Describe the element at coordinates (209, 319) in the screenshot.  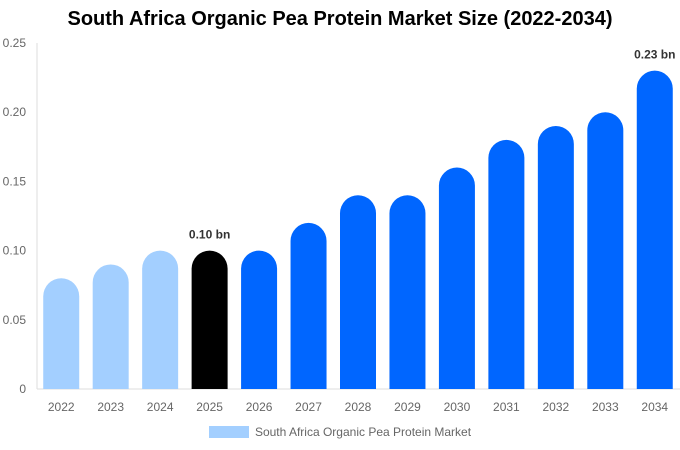
I see `bar-2025` at that location.